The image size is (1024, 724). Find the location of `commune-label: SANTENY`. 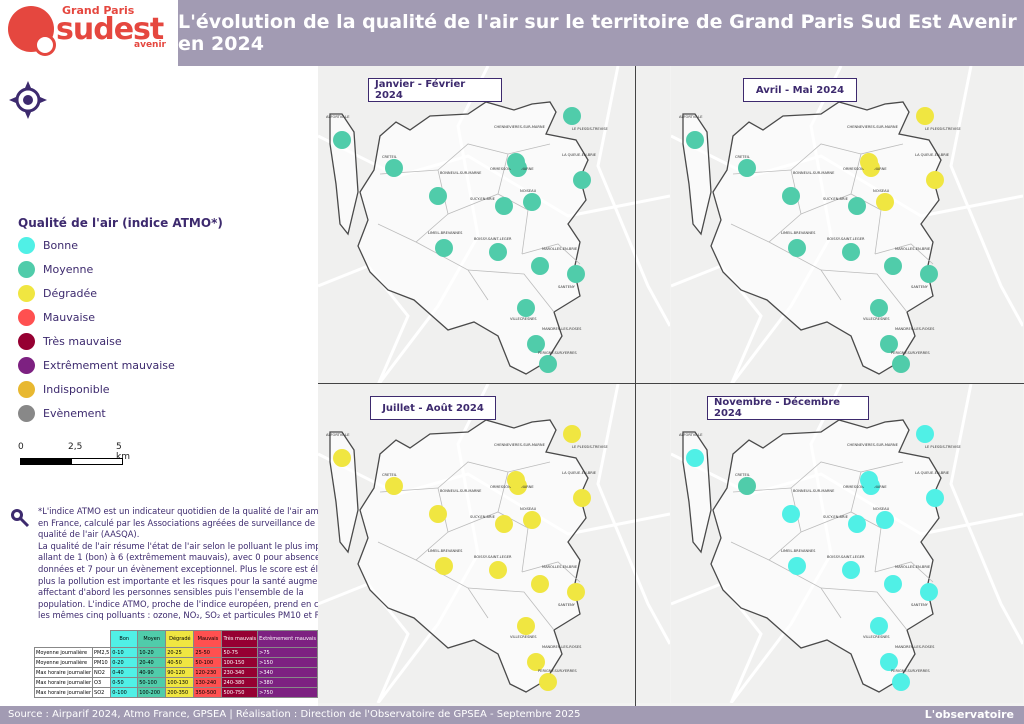

commune-label: SANTENY is located at coordinates (567, 605).